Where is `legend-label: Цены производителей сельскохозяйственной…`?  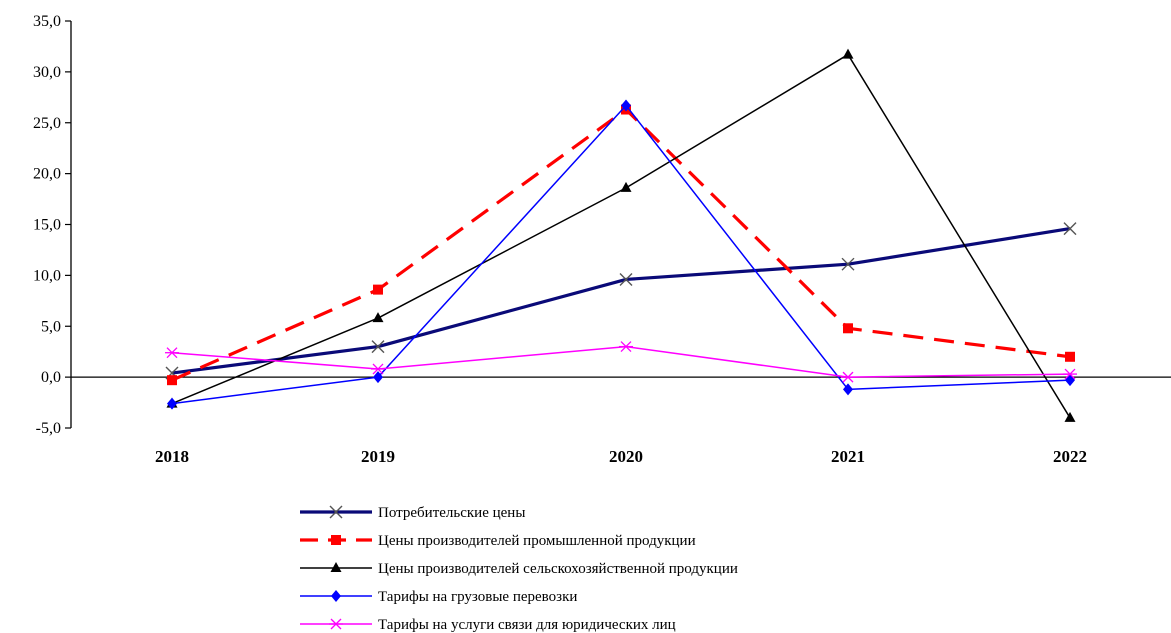 legend-label: Цены производителей сельскохозяйственной… is located at coordinates (558, 569).